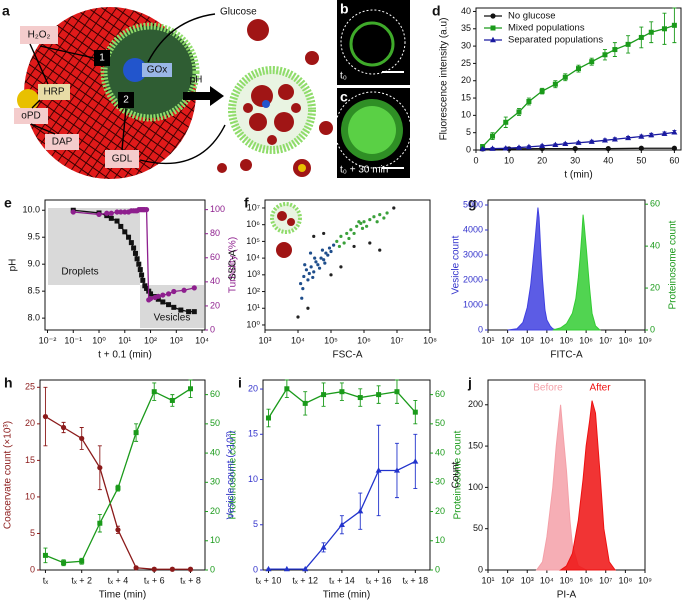 The height and width of the screenshot is (616, 685). What do you see at coordinates (456, 264) in the screenshot?
I see `y-axis-label: Vesicle count` at bounding box center [456, 264].